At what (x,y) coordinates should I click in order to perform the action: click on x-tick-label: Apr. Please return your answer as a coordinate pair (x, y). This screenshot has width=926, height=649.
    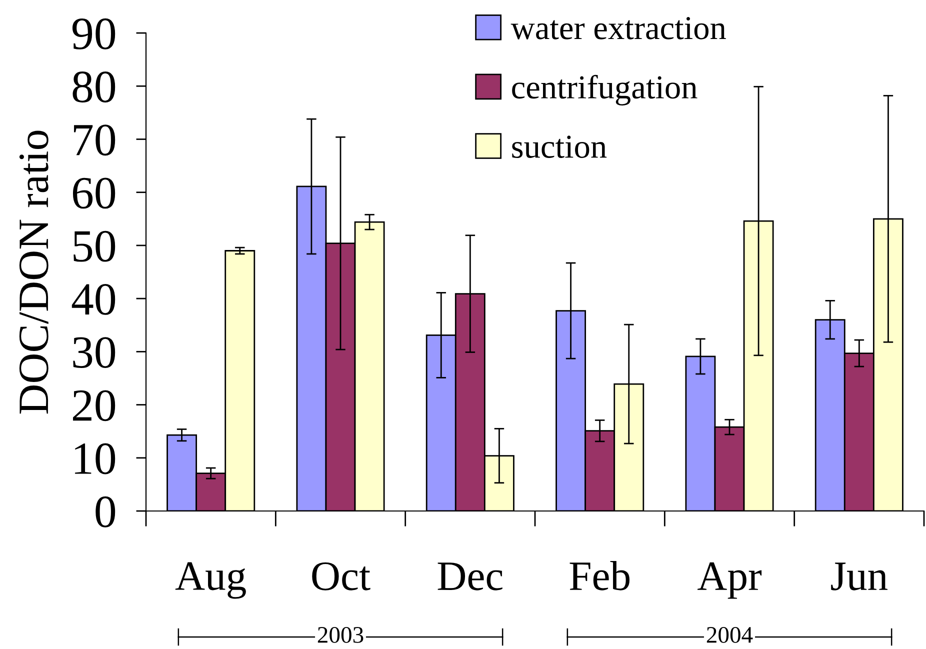
    Looking at the image, I should click on (730, 580).